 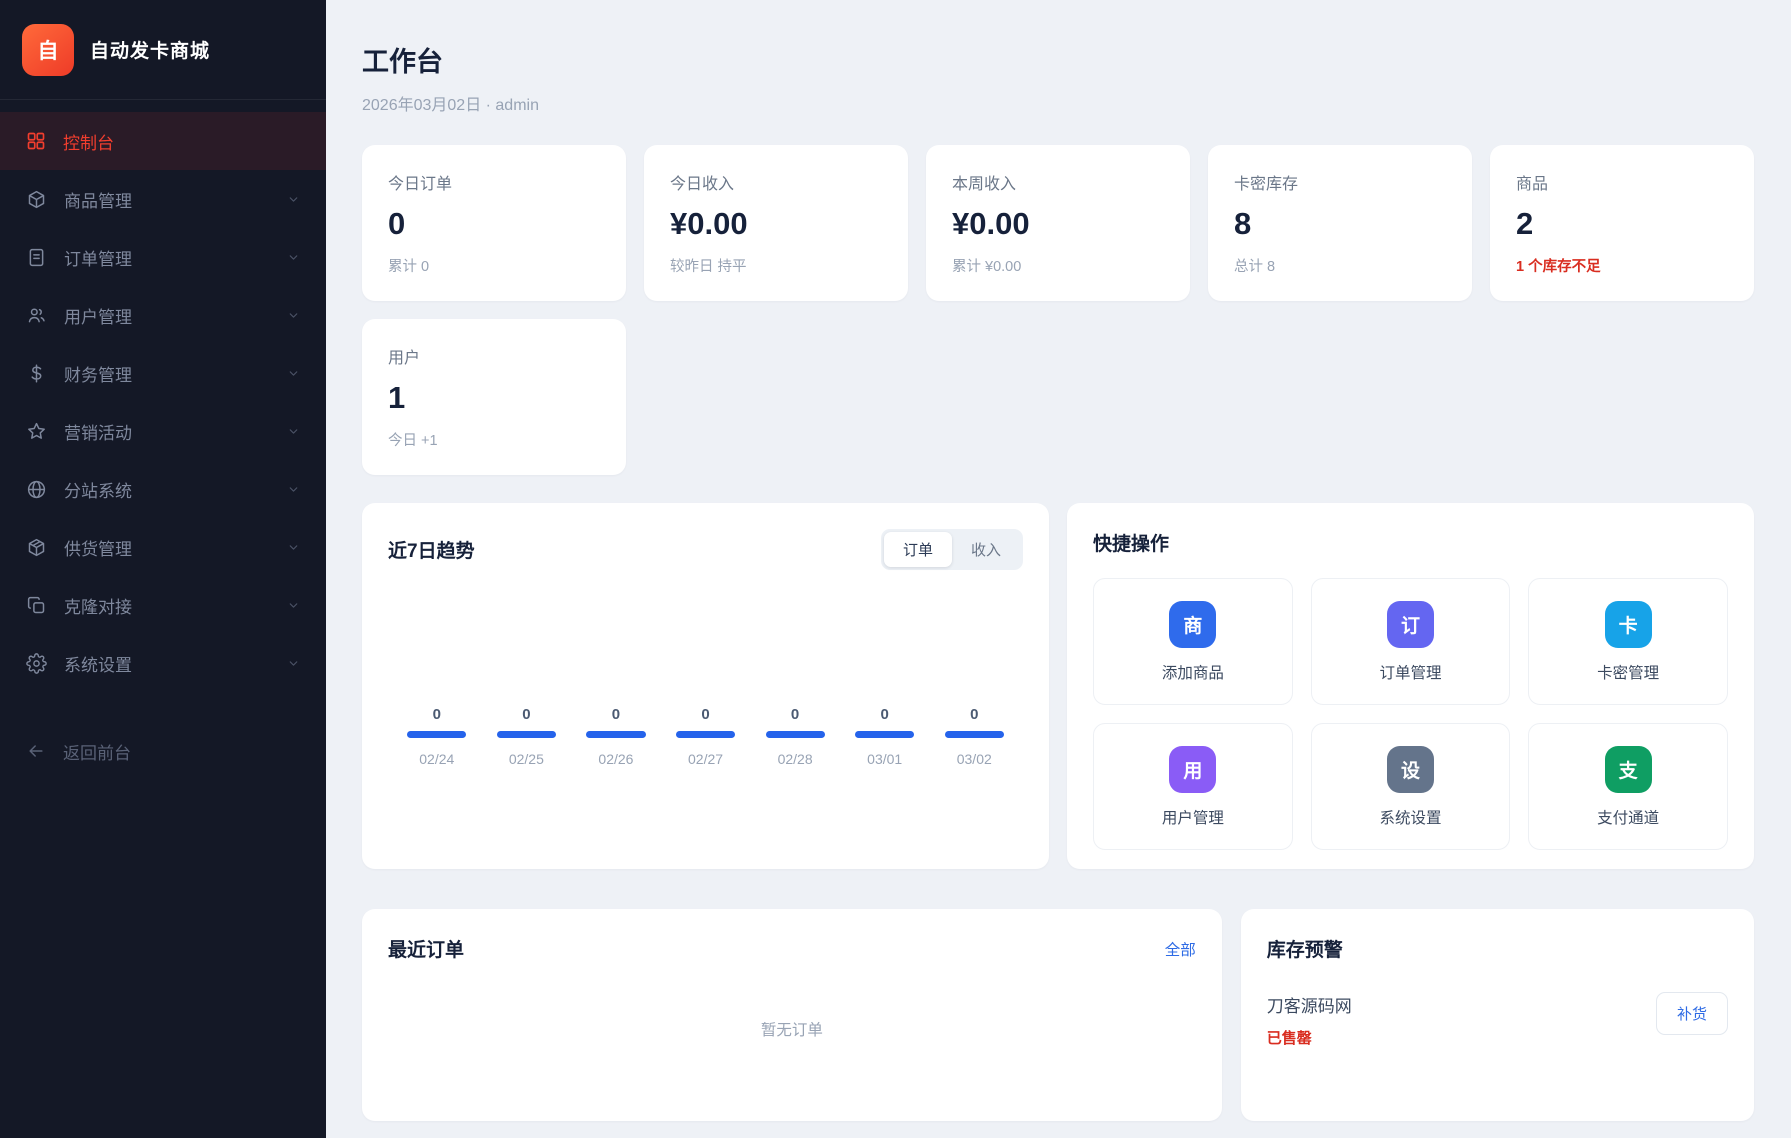 What do you see at coordinates (36, 257) in the screenshot?
I see `document-icon` at bounding box center [36, 257].